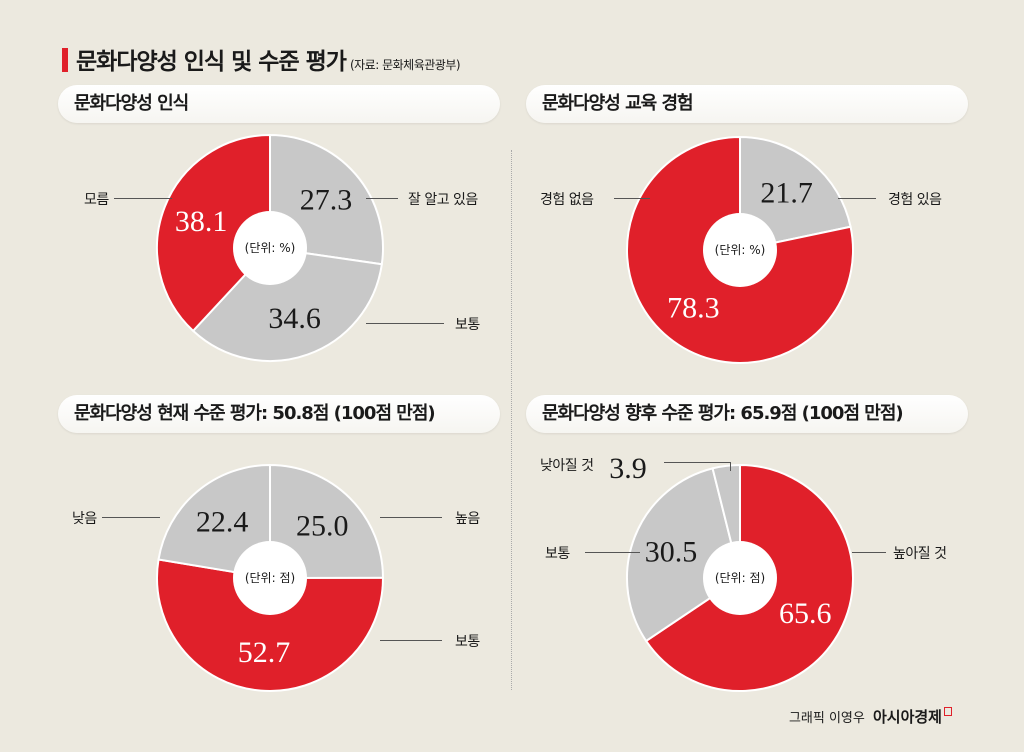  What do you see at coordinates (294, 318) in the screenshot?
I see `value-label: 34.6` at bounding box center [294, 318].